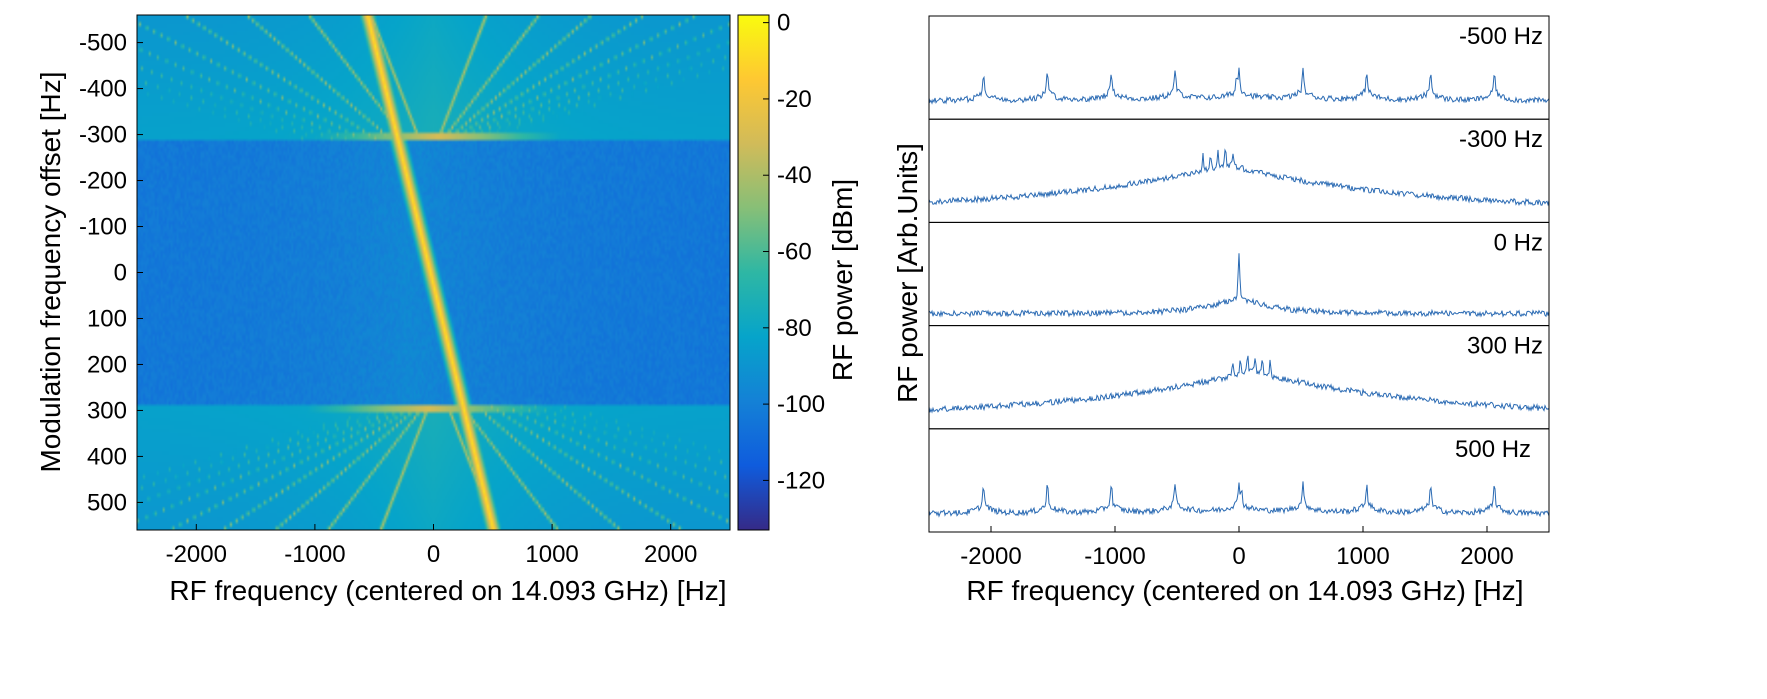 The image size is (1767, 699). Describe the element at coordinates (107, 410) in the screenshot. I see `heatmap-y-tick-label: 300` at that location.